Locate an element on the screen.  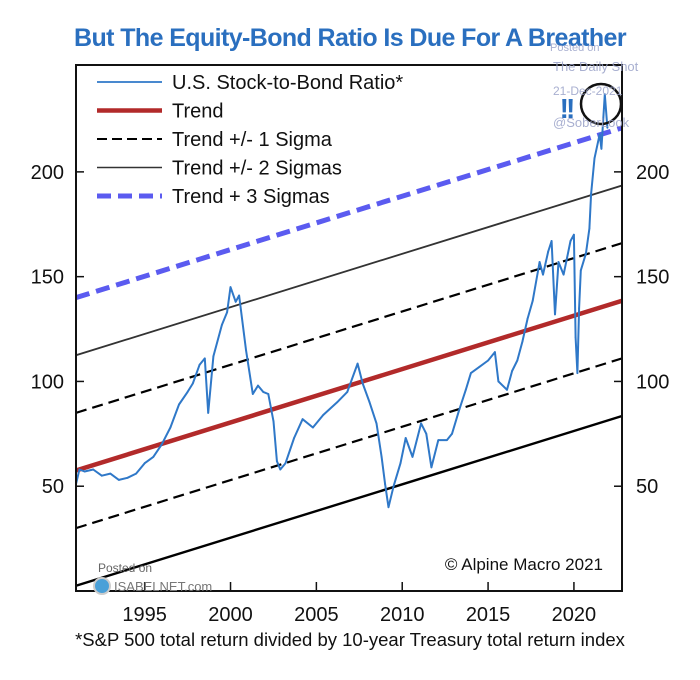
legend-item-sigma1: Trend +/- 1 Sigma is located at coordinates (215, 140).